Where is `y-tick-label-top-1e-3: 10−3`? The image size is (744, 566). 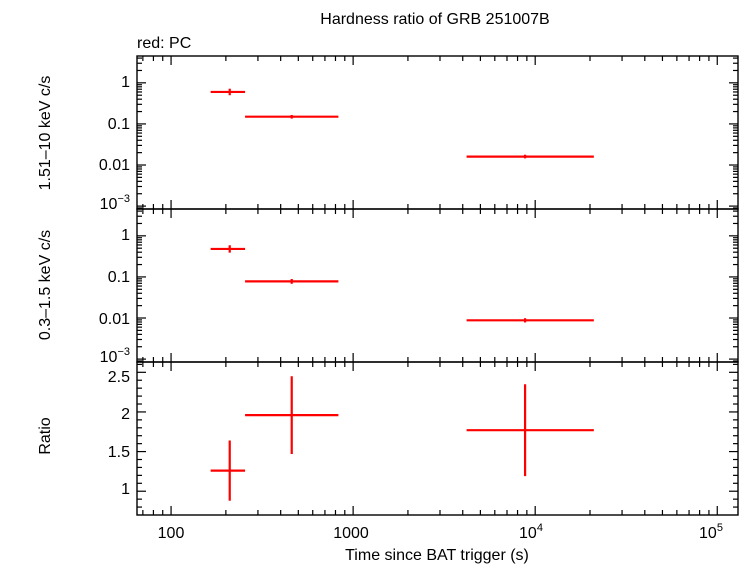 y-tick-label-top-1e-3: 10−3 is located at coordinates (115, 203).